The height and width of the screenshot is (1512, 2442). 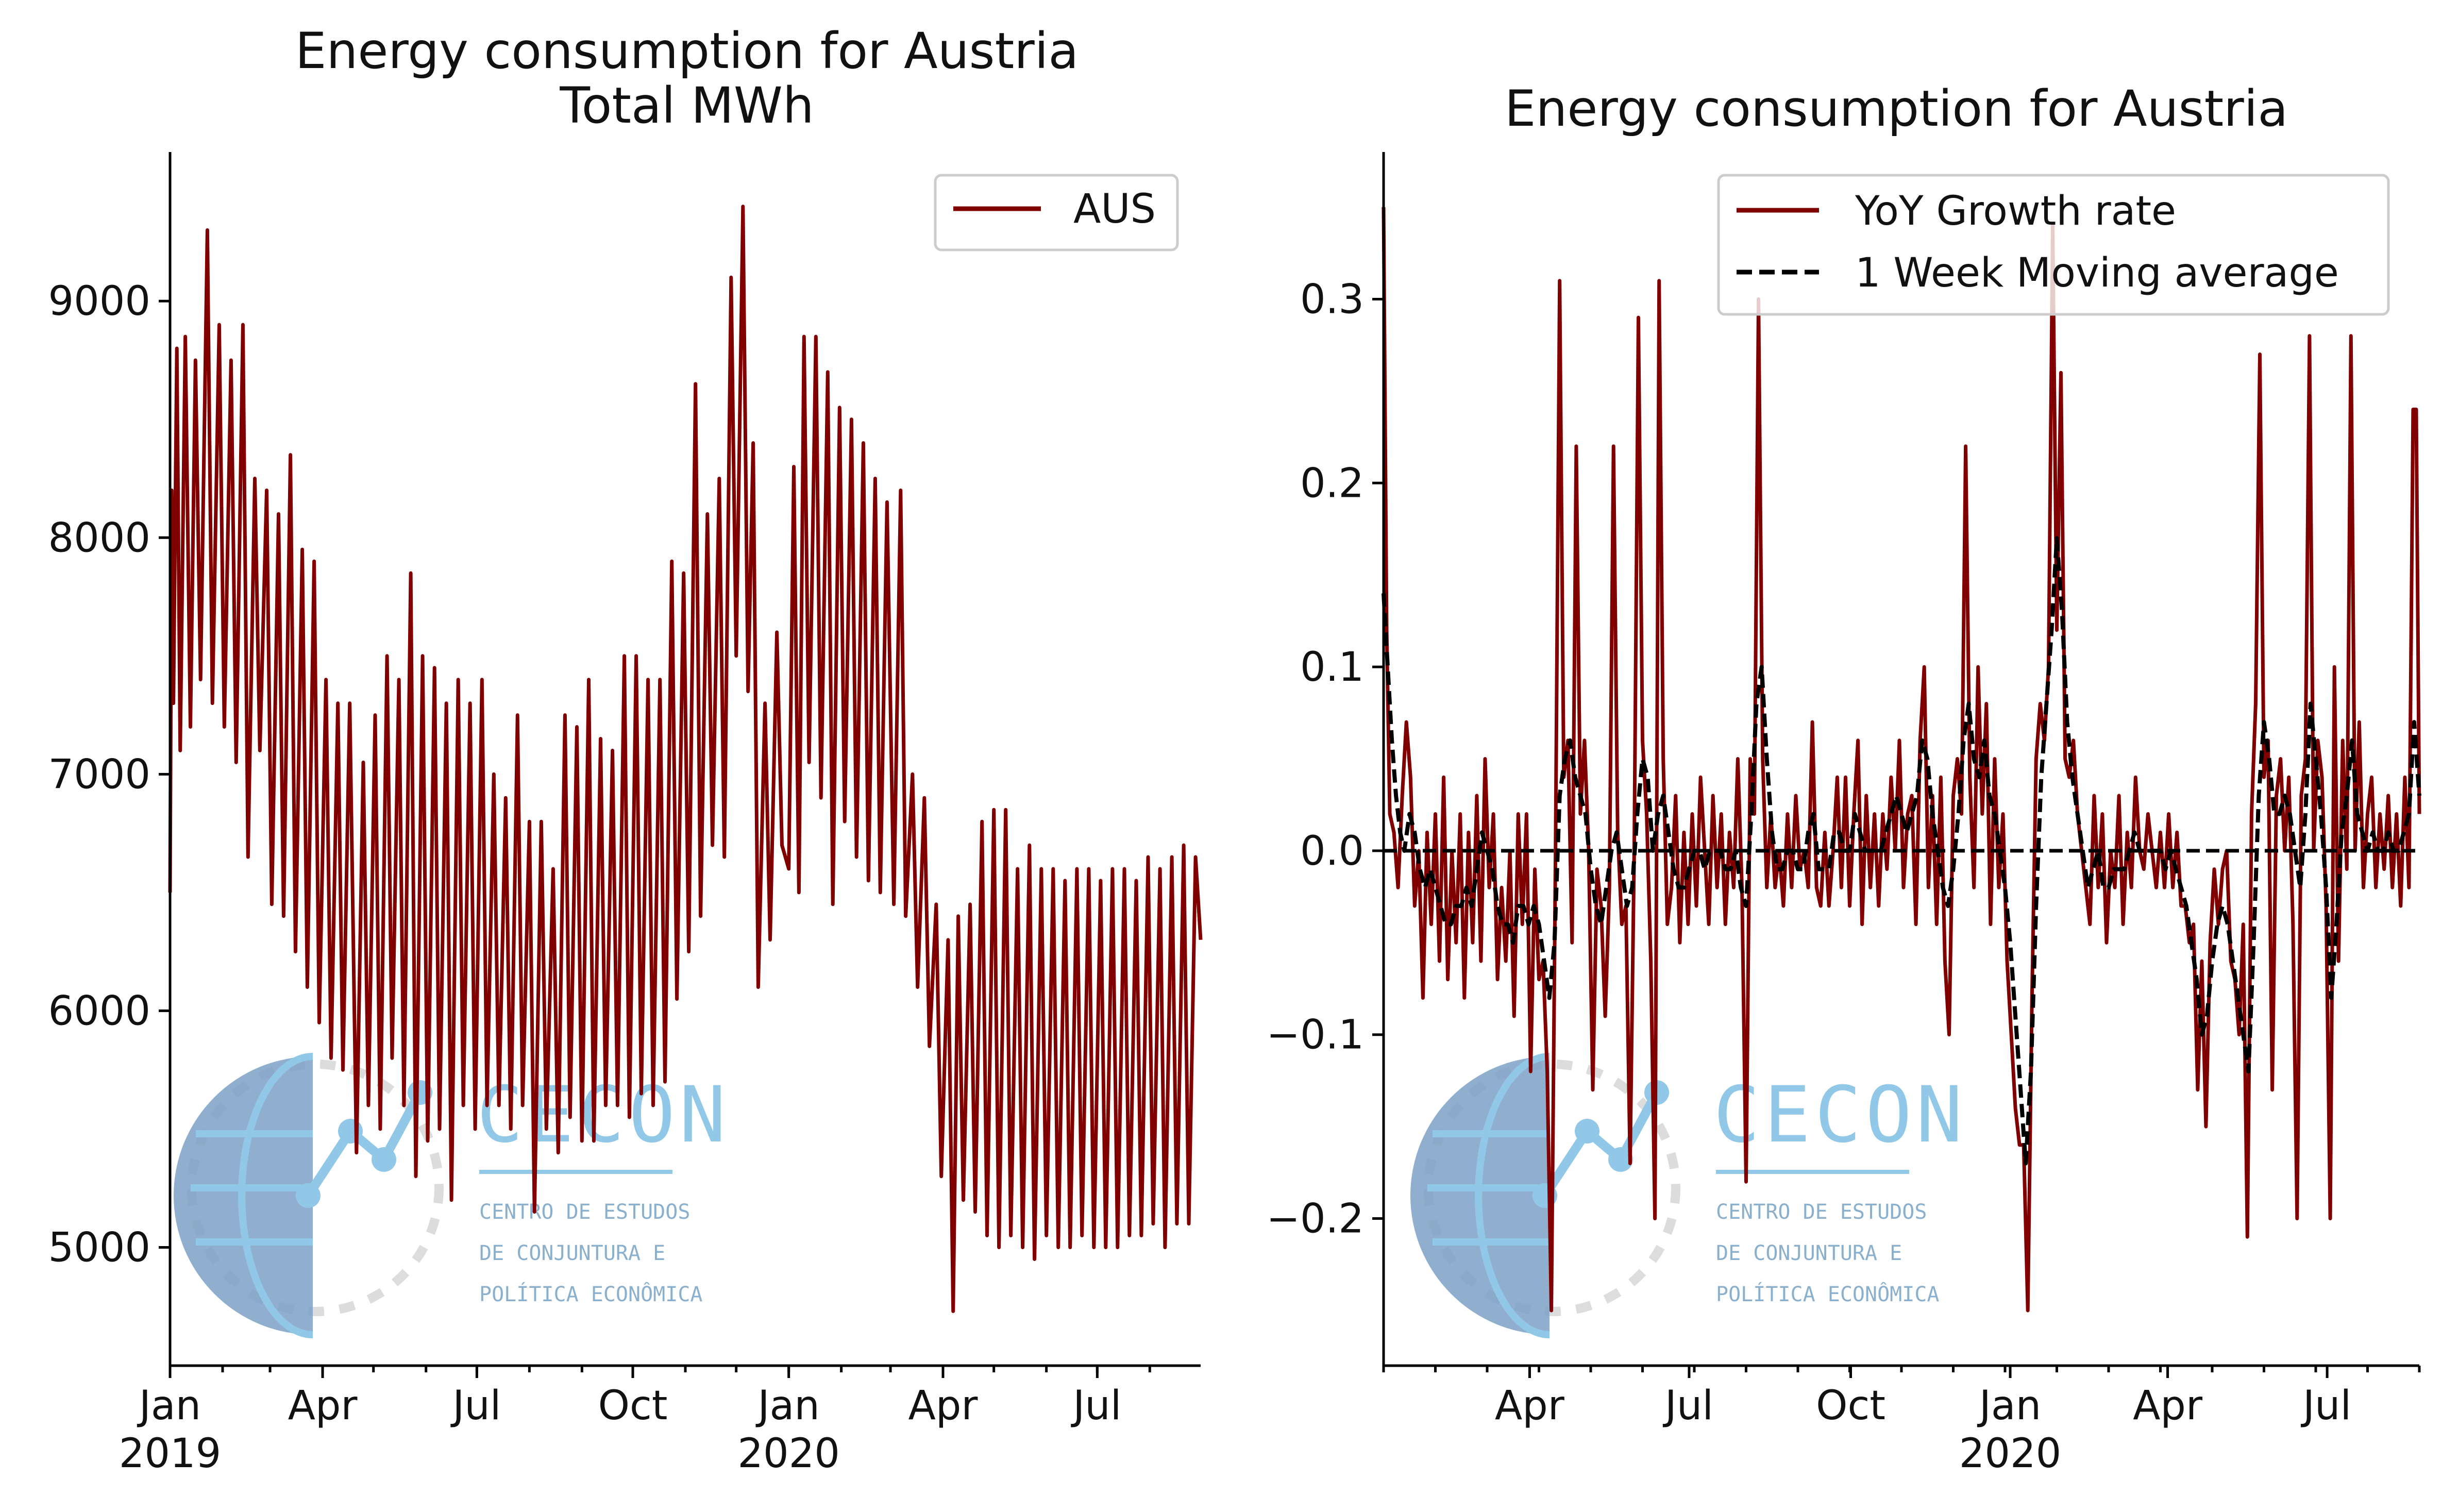 I want to click on right-y-tick-label: 0.3, so click(x=1332, y=299).